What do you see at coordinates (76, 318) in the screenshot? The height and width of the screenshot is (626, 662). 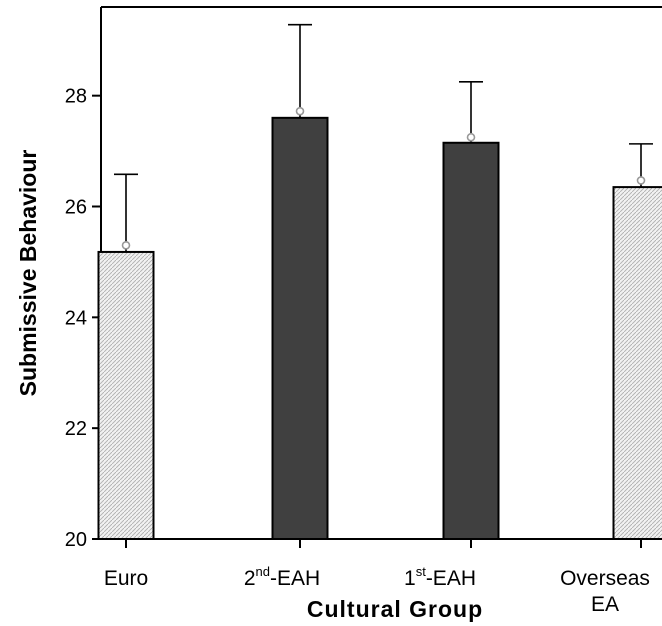 I see `y-tick-label-24: 24` at bounding box center [76, 318].